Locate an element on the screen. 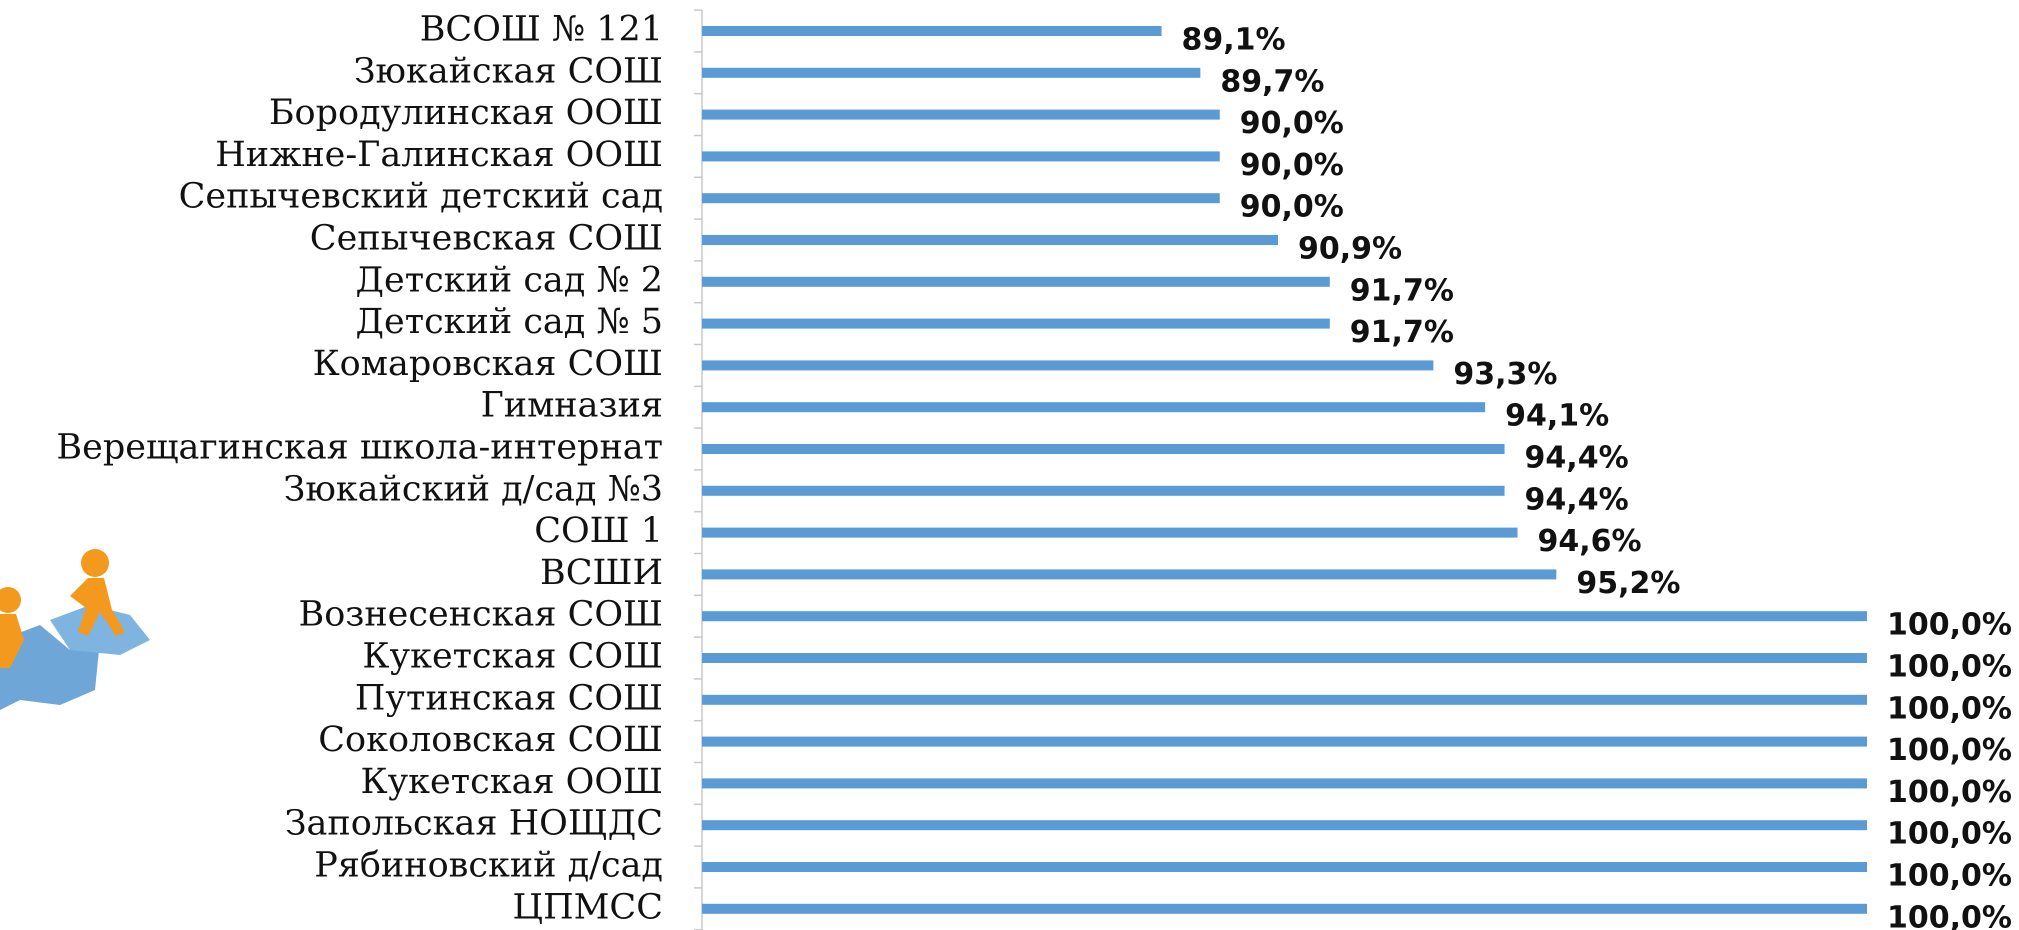 The image size is (2019, 930). category-label: Путинская СОШ is located at coordinates (509, 698).